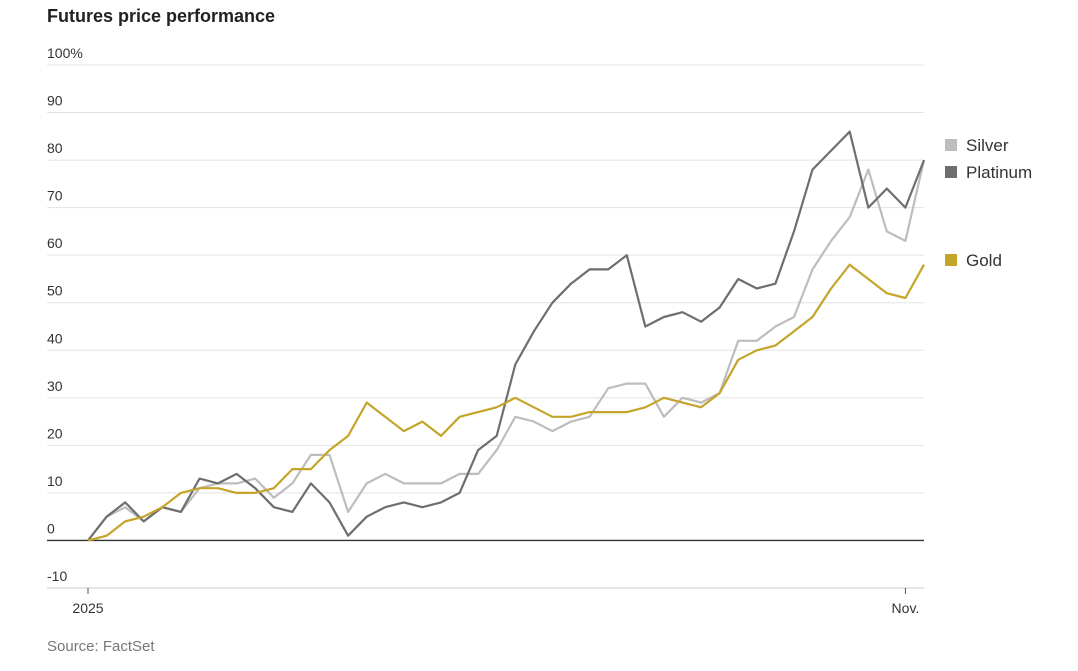 Image resolution: width=1078 pixels, height=671 pixels. I want to click on source: Source: FactSet, so click(101, 646).